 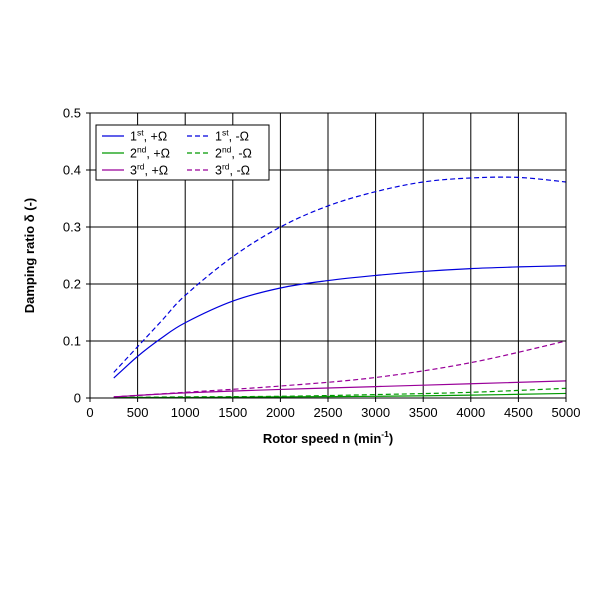 I want to click on legend-label-4: 3rd, +Ω, so click(x=149, y=170).